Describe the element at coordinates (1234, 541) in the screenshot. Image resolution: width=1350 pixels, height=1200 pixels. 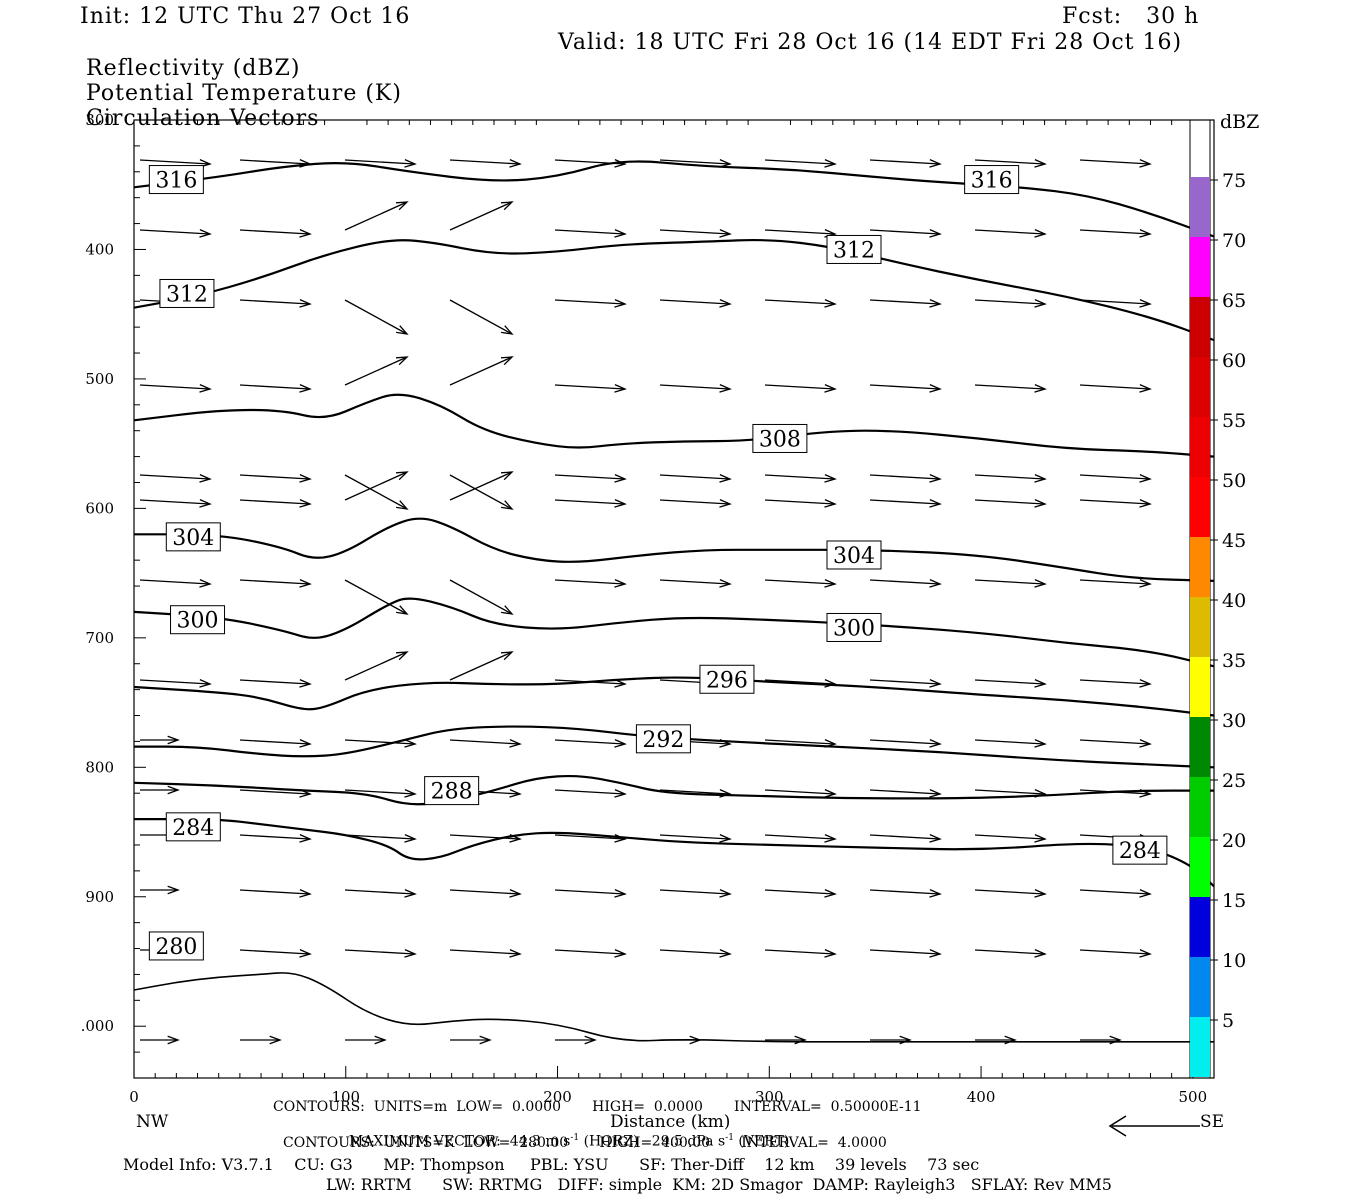
I see `colorbar-tick-label: 45` at that location.